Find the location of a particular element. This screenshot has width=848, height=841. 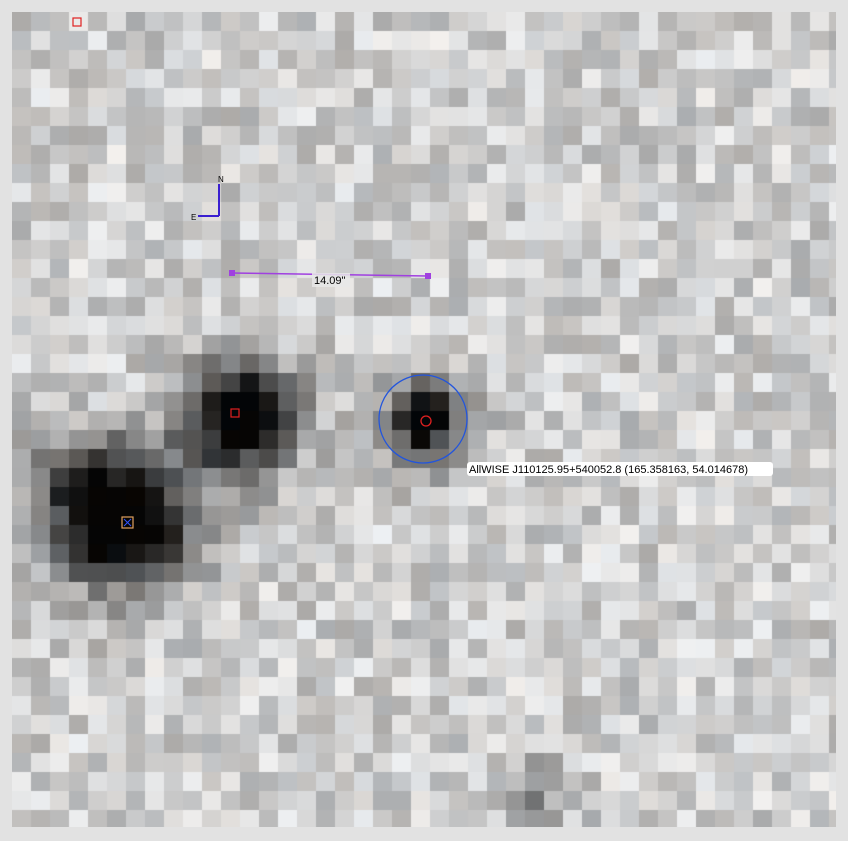

target-search-circle is located at coordinates (423, 419).